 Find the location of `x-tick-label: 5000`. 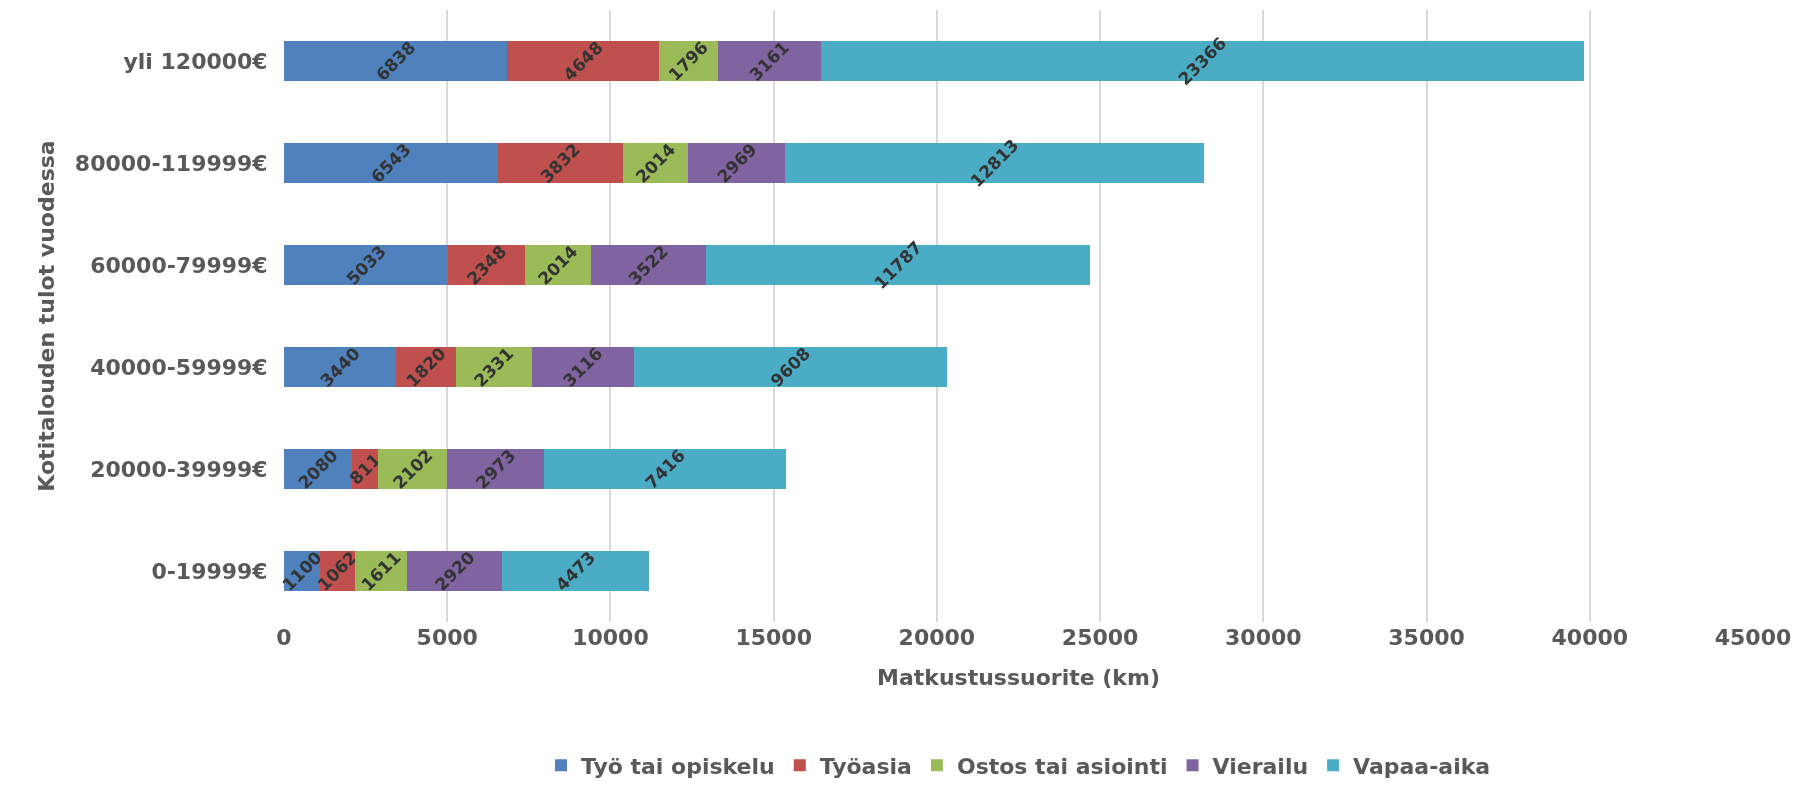

x-tick-label: 5000 is located at coordinates (447, 637).